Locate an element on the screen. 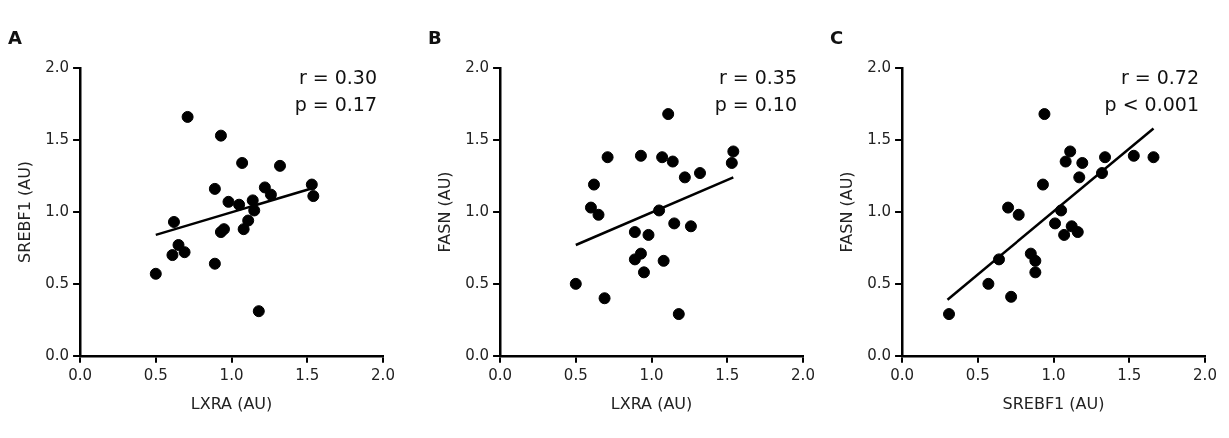  chart-title: A is located at coordinates (15, 37).